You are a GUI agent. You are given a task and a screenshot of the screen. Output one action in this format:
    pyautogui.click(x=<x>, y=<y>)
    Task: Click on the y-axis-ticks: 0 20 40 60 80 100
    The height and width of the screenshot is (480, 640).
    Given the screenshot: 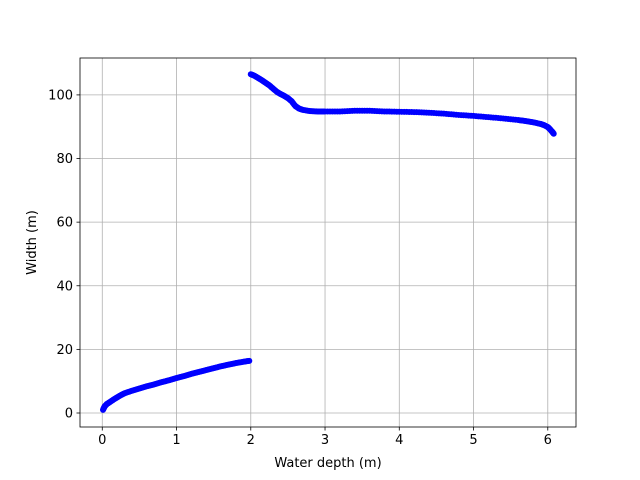 What is the action you would take?
    pyautogui.click(x=64, y=255)
    